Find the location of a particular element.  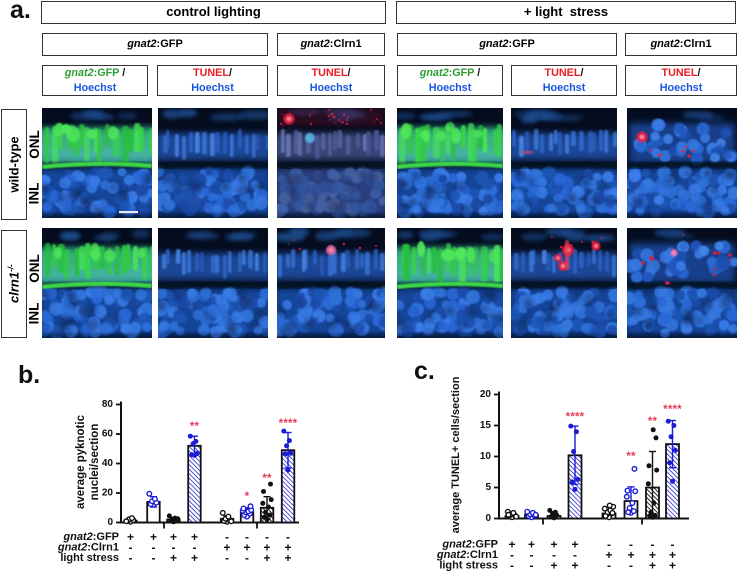

svg-text: 80 is located at coordinates (108, 404).